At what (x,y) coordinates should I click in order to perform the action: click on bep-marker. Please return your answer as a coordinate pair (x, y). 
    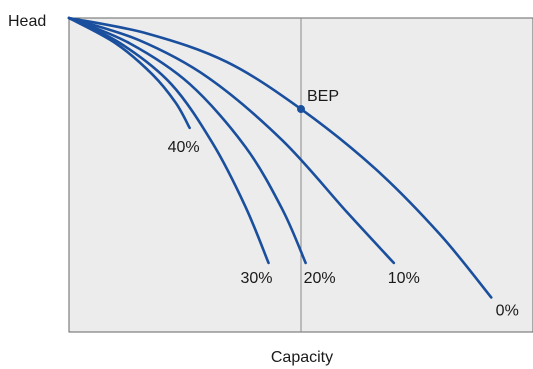
    Looking at the image, I should click on (301, 109).